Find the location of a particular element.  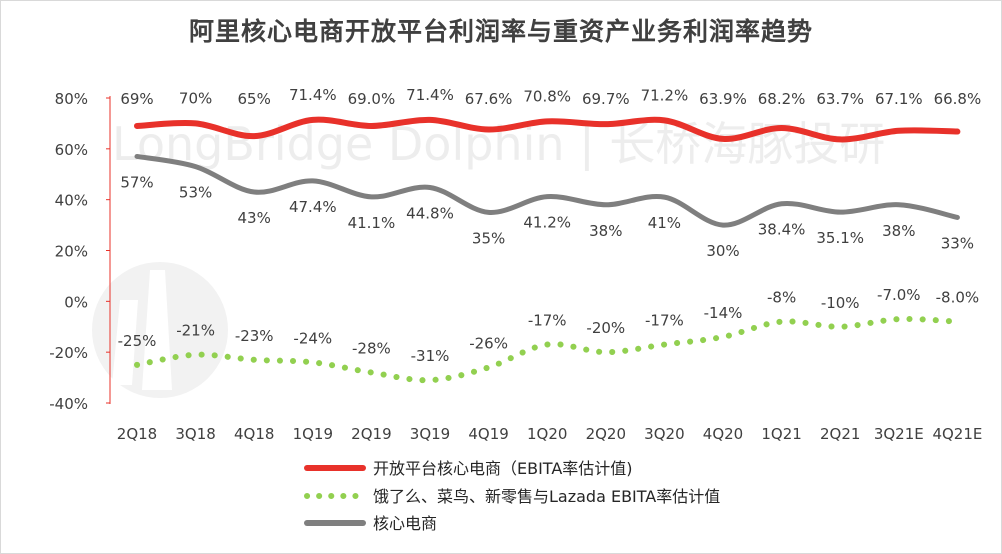

data-label: 57% is located at coordinates (136, 182).